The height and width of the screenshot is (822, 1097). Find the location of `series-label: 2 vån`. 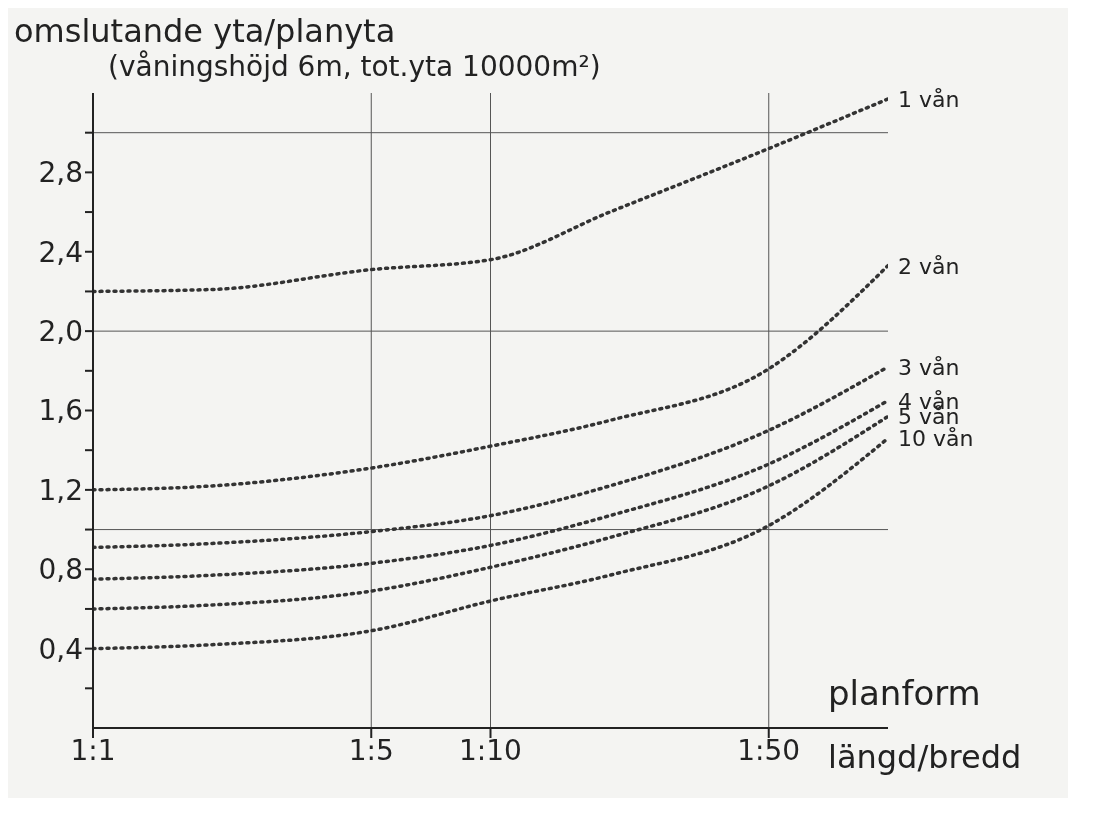

series-label: 2 vån is located at coordinates (929, 266).